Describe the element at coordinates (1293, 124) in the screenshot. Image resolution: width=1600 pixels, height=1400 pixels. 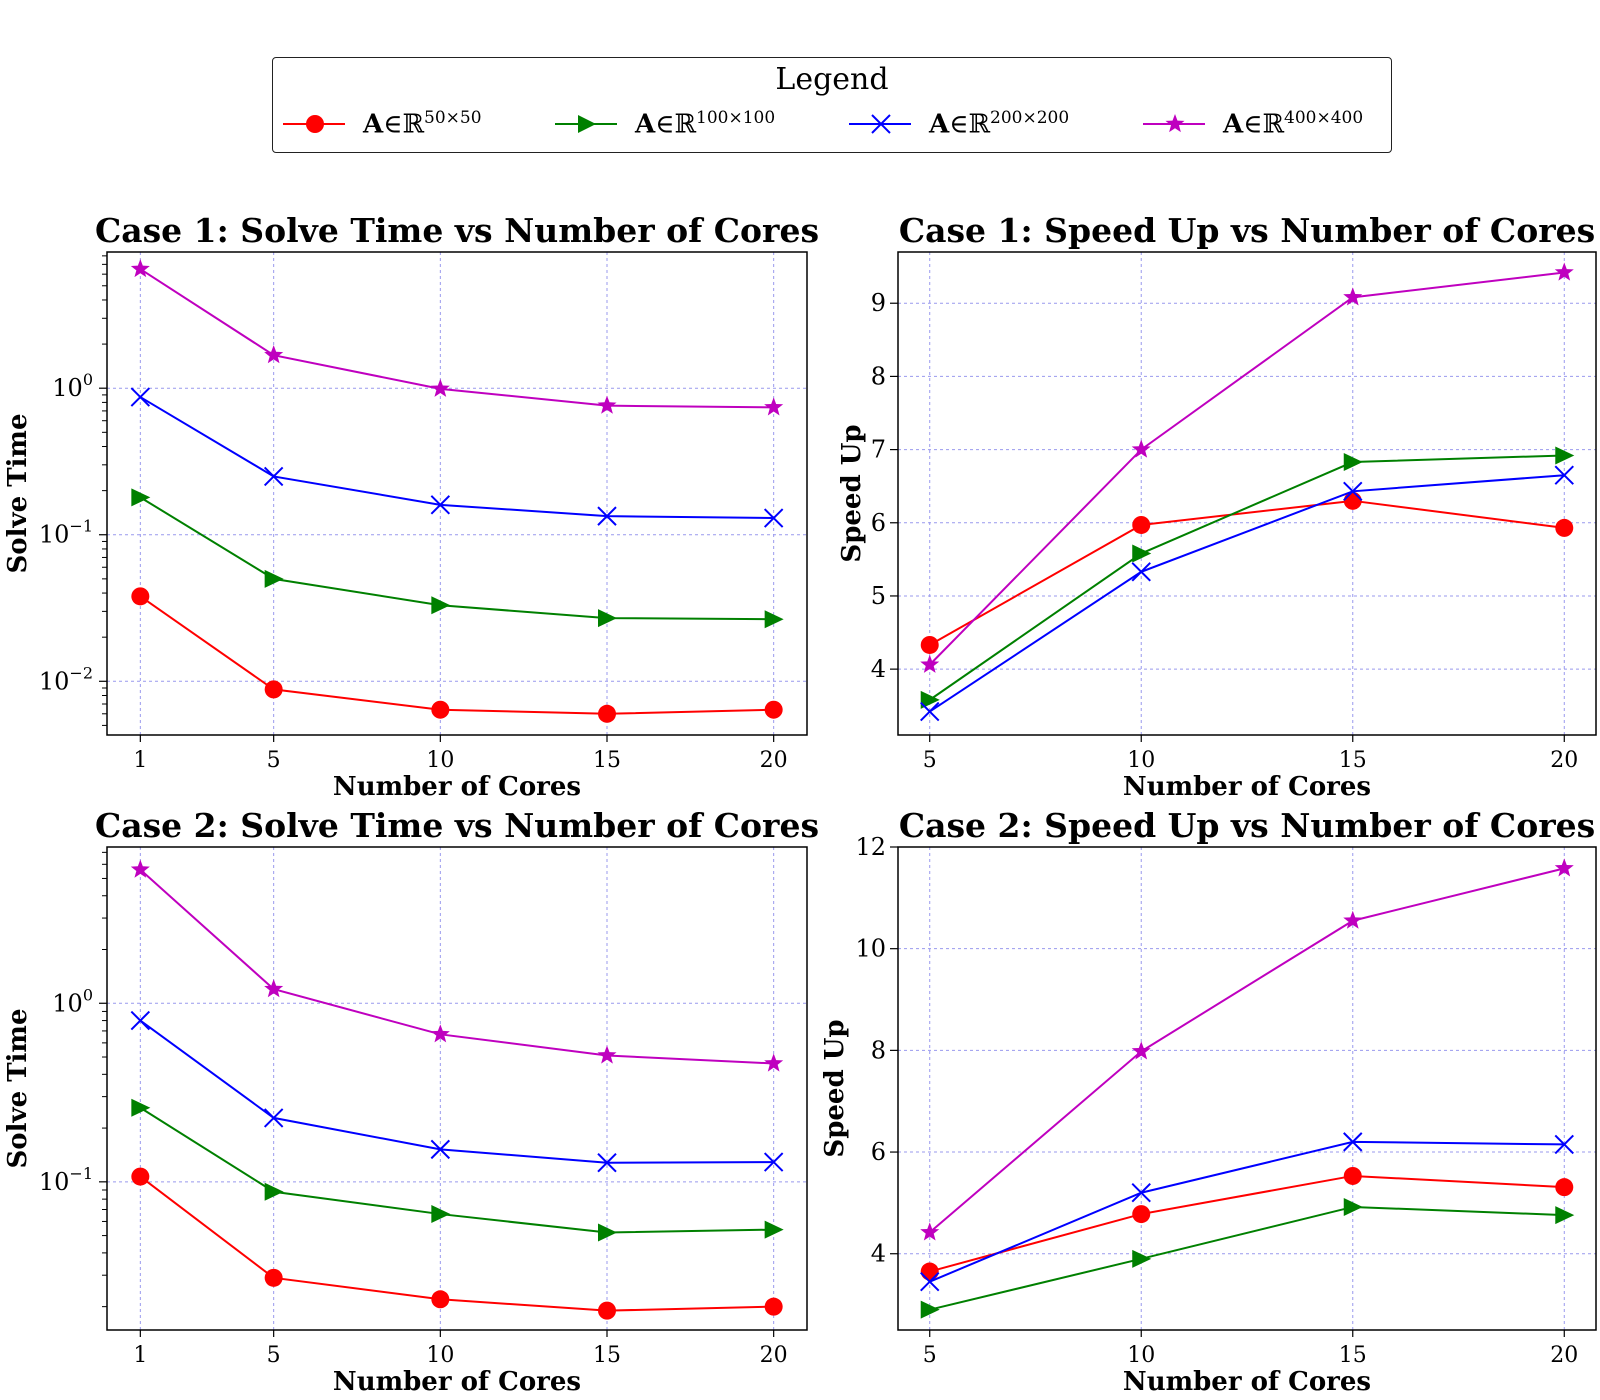
I see `legend-label-400: A∈ℝ400×400` at that location.